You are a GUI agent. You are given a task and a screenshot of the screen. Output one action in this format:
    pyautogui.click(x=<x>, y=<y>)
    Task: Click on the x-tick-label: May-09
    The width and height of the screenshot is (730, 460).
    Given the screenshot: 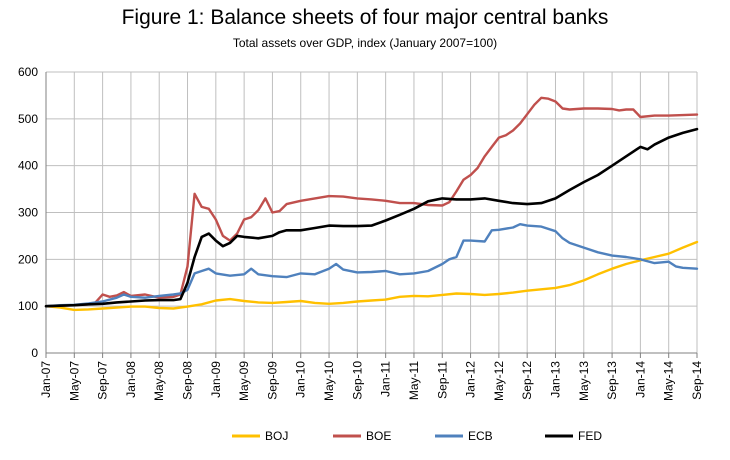 What is the action you would take?
    pyautogui.click(x=244, y=381)
    